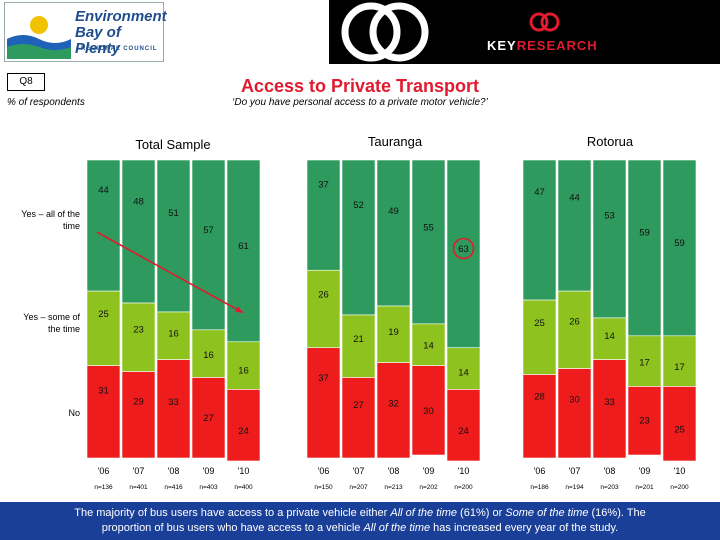 The height and width of the screenshot is (540, 720). Describe the element at coordinates (139, 471) in the screenshot. I see `x-tick-label: '07` at that location.